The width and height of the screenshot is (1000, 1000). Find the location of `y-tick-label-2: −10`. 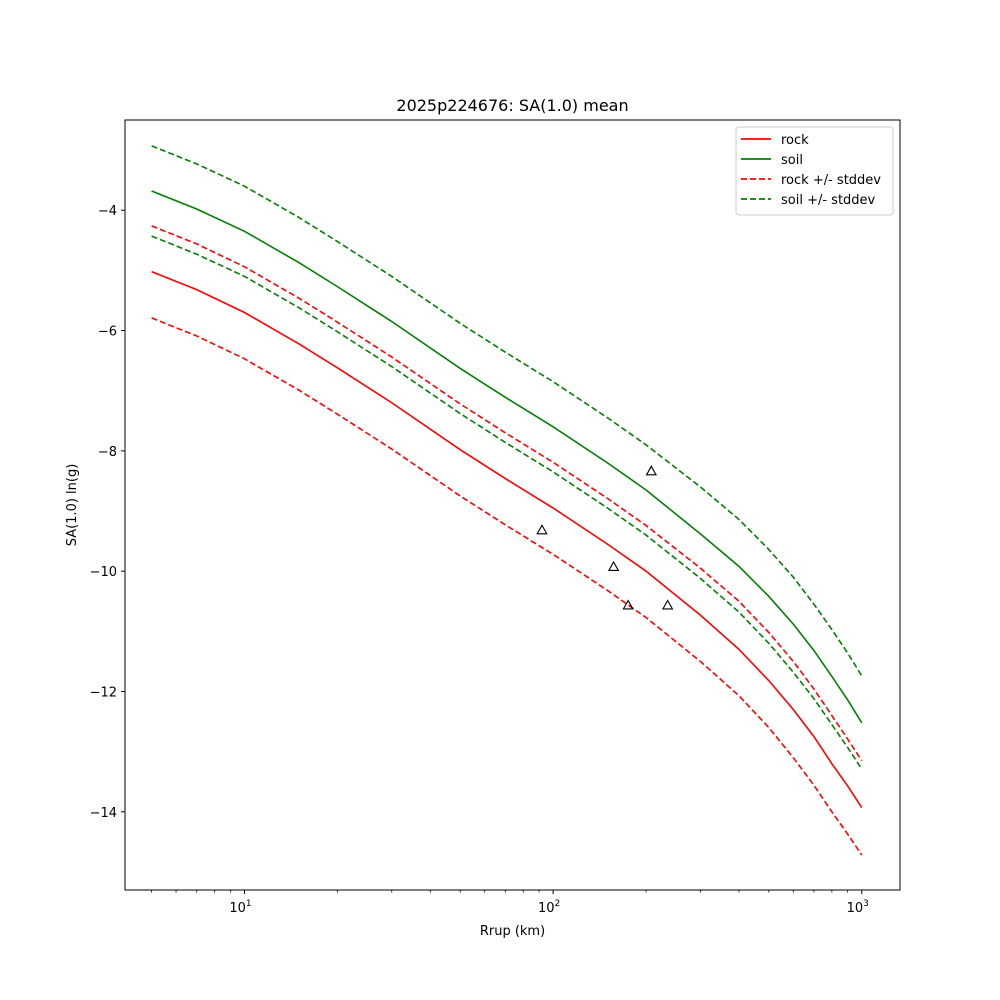

y-tick-label-2: −10 is located at coordinates (103, 572).